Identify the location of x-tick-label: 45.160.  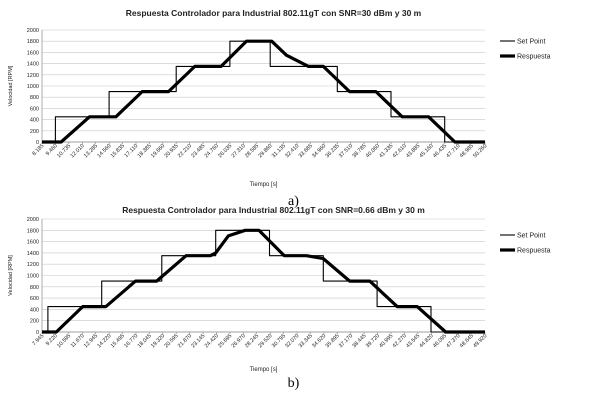
(427, 151).